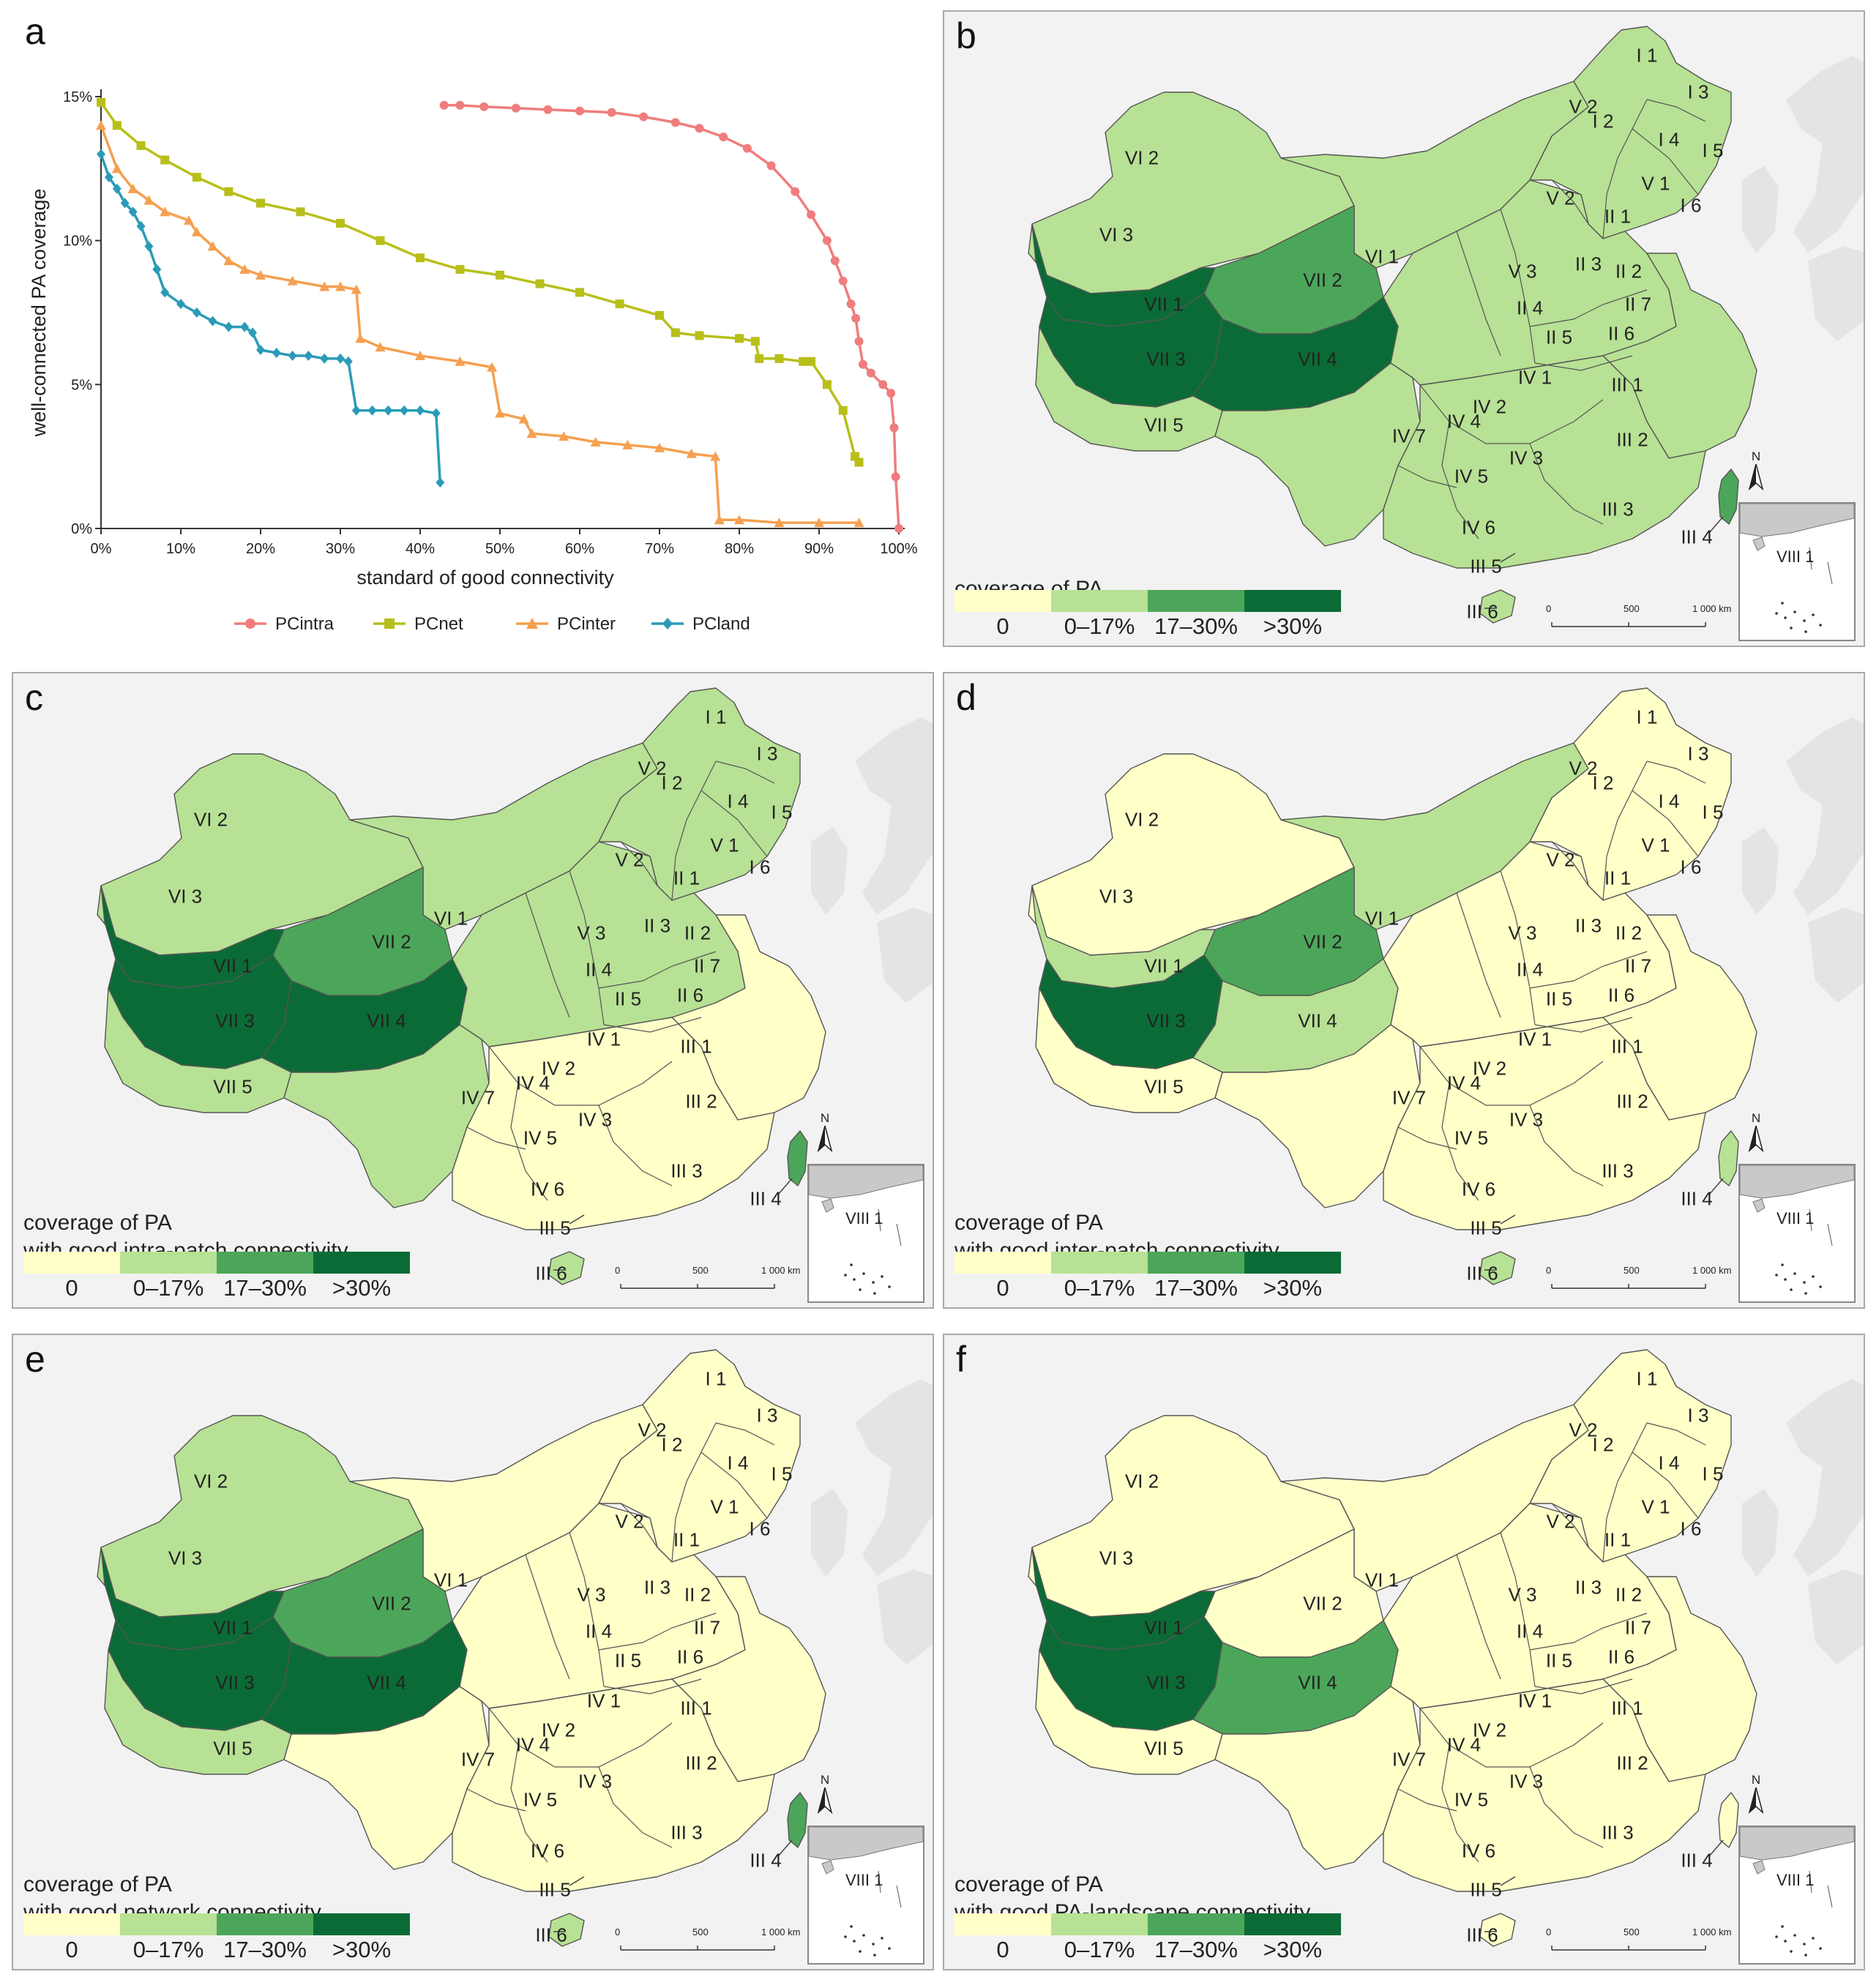 The height and width of the screenshot is (1988, 1868). What do you see at coordinates (305, 624) in the screenshot?
I see `legend-label: PCintra` at bounding box center [305, 624].